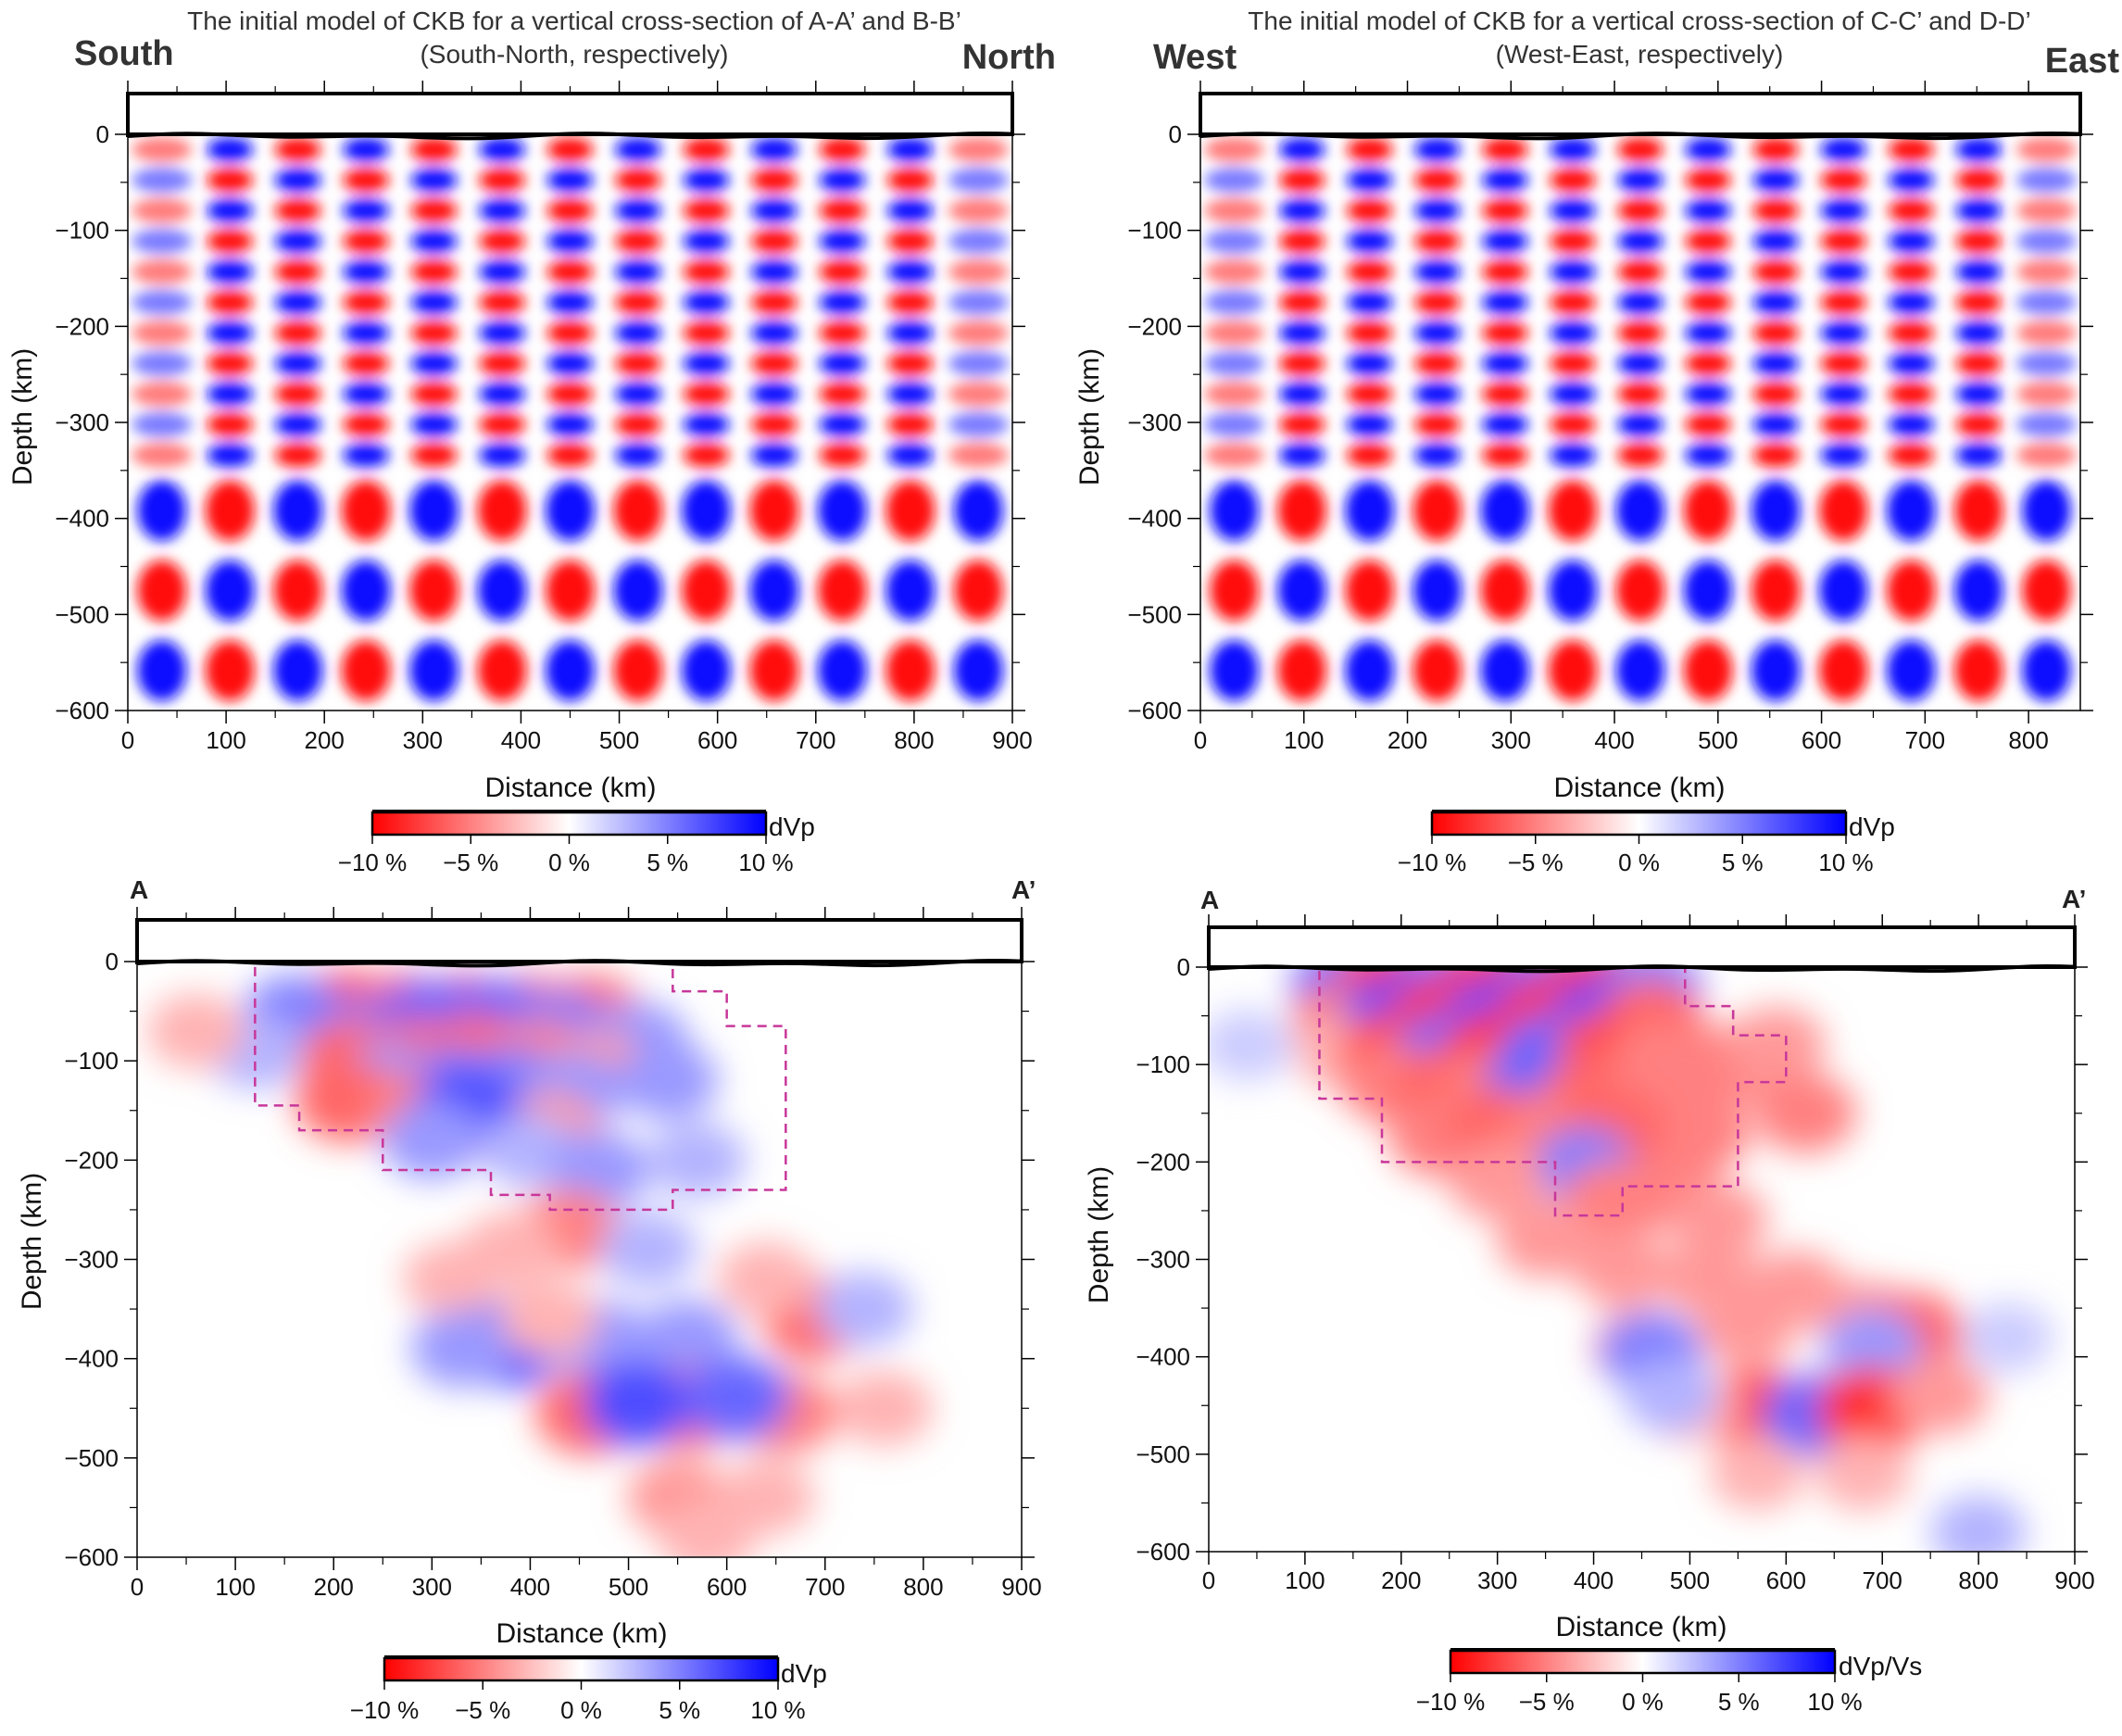 This screenshot has height=1736, width=2122. Describe the element at coordinates (1195, 57) in the screenshot. I see `direction-label-left: West` at that location.